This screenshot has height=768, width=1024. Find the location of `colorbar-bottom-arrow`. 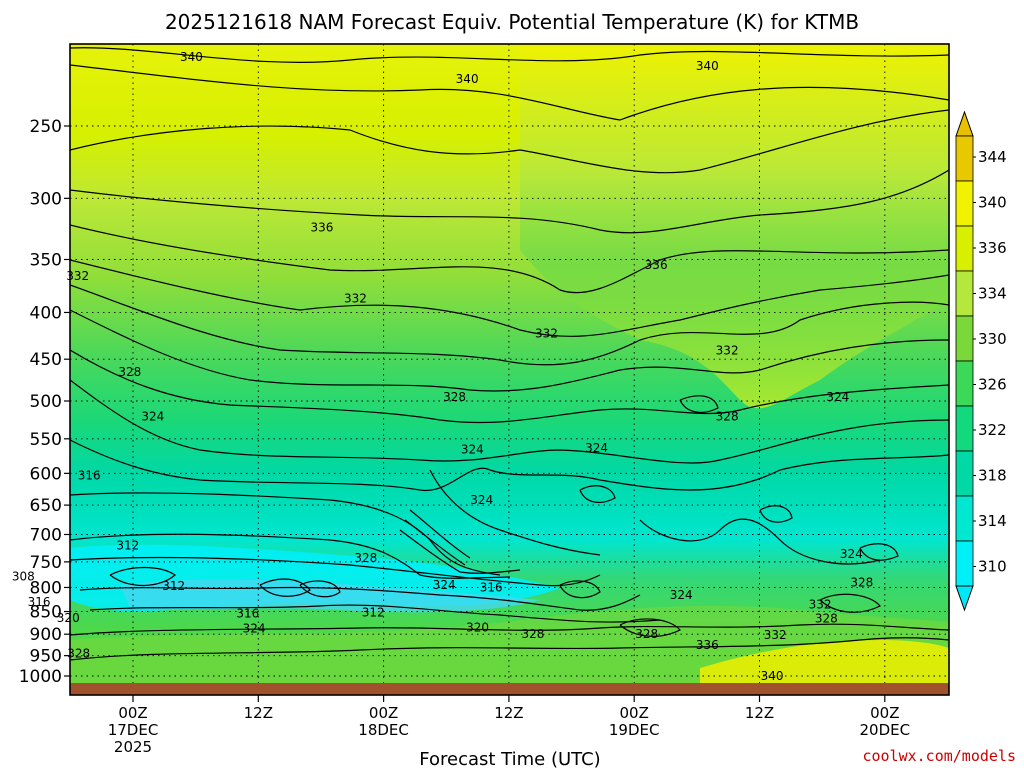

colorbar-bottom-arrow is located at coordinates (964, 598).